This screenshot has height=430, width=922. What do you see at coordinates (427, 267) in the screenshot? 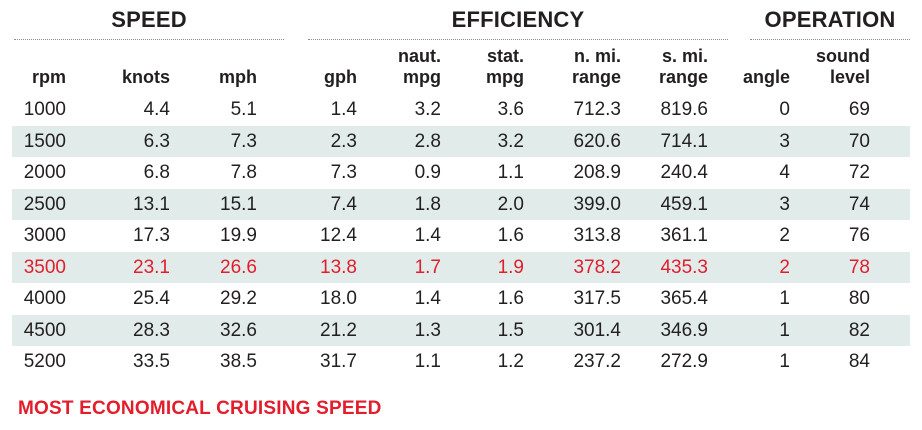
I see `cell-naut-mpg: 1.7` at bounding box center [427, 267].